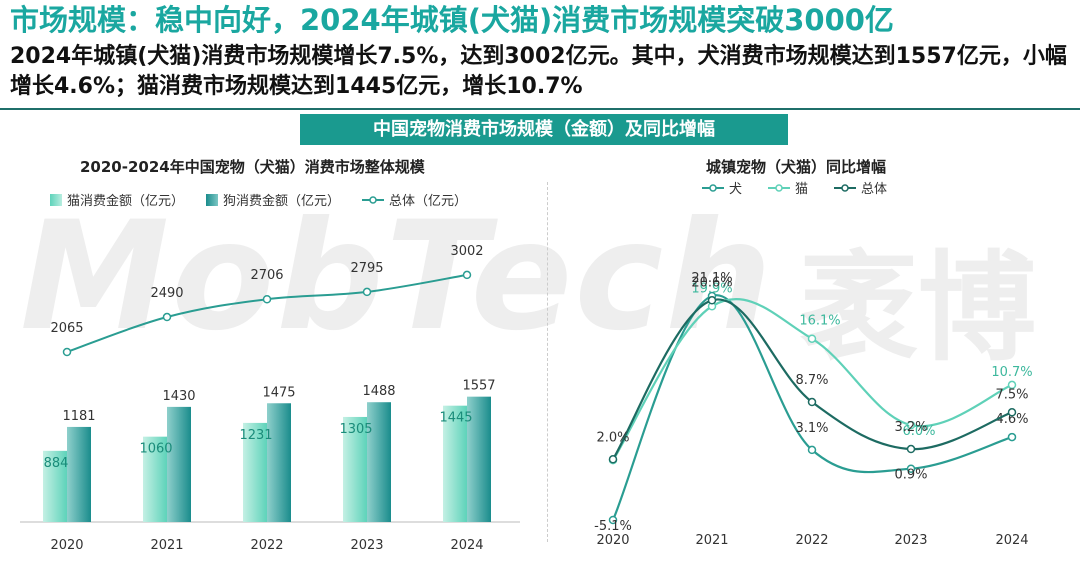 This screenshot has width=1080, height=566. Describe the element at coordinates (1011, 372) in the screenshot. I see `growth-value-label: 10.7%` at that location.